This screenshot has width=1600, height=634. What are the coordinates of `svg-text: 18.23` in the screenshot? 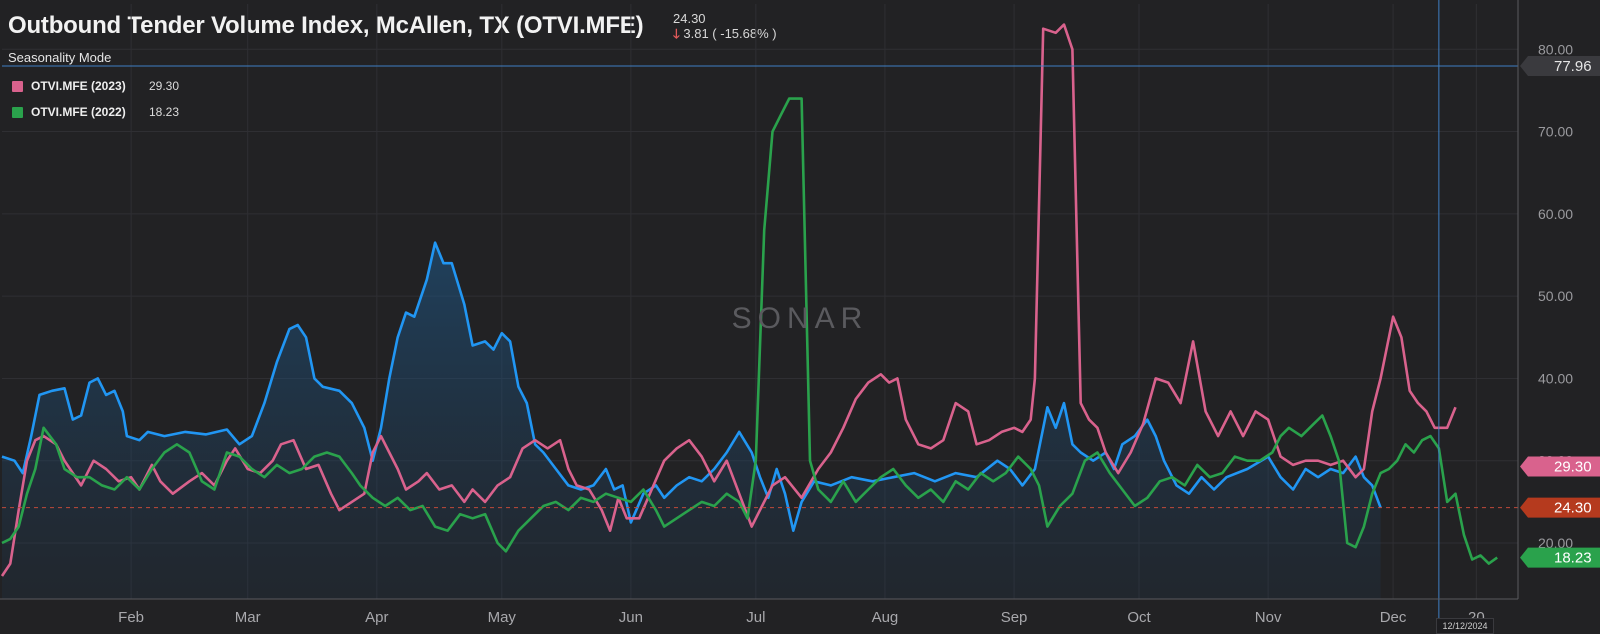 It's located at (1573, 558).